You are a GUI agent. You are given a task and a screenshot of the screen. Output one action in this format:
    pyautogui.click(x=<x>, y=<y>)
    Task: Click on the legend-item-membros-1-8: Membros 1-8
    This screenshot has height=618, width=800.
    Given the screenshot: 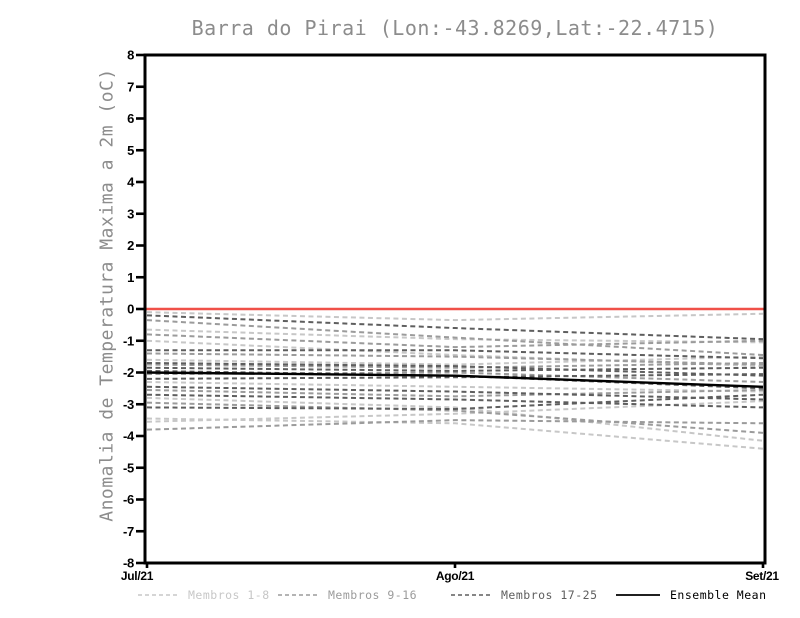 What is the action you would take?
    pyautogui.click(x=203, y=595)
    